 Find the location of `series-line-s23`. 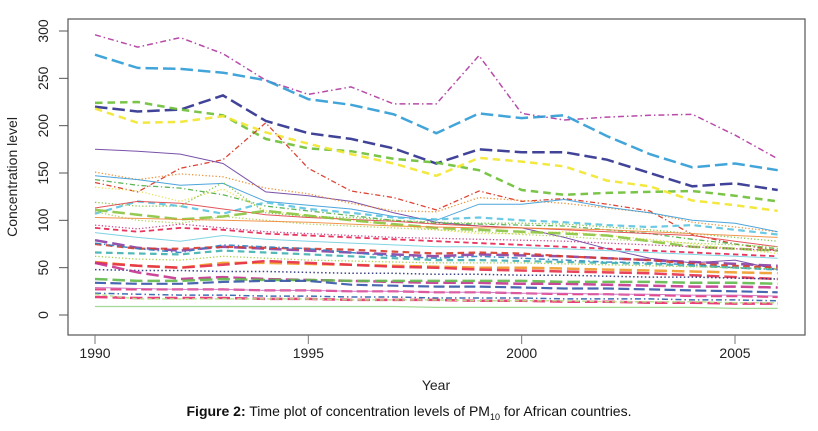

series-line-s23 is located at coordinates (436, 256).